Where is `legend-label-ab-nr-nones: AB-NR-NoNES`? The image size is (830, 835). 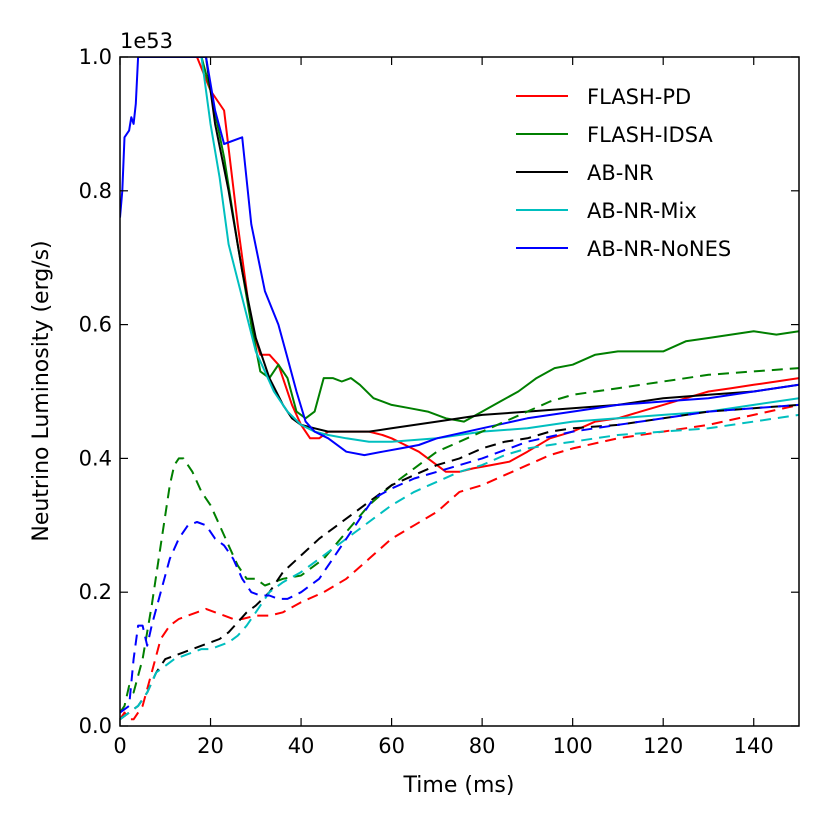 legend-label-ab-nr-nones: AB-NR-NoNES is located at coordinates (659, 249).